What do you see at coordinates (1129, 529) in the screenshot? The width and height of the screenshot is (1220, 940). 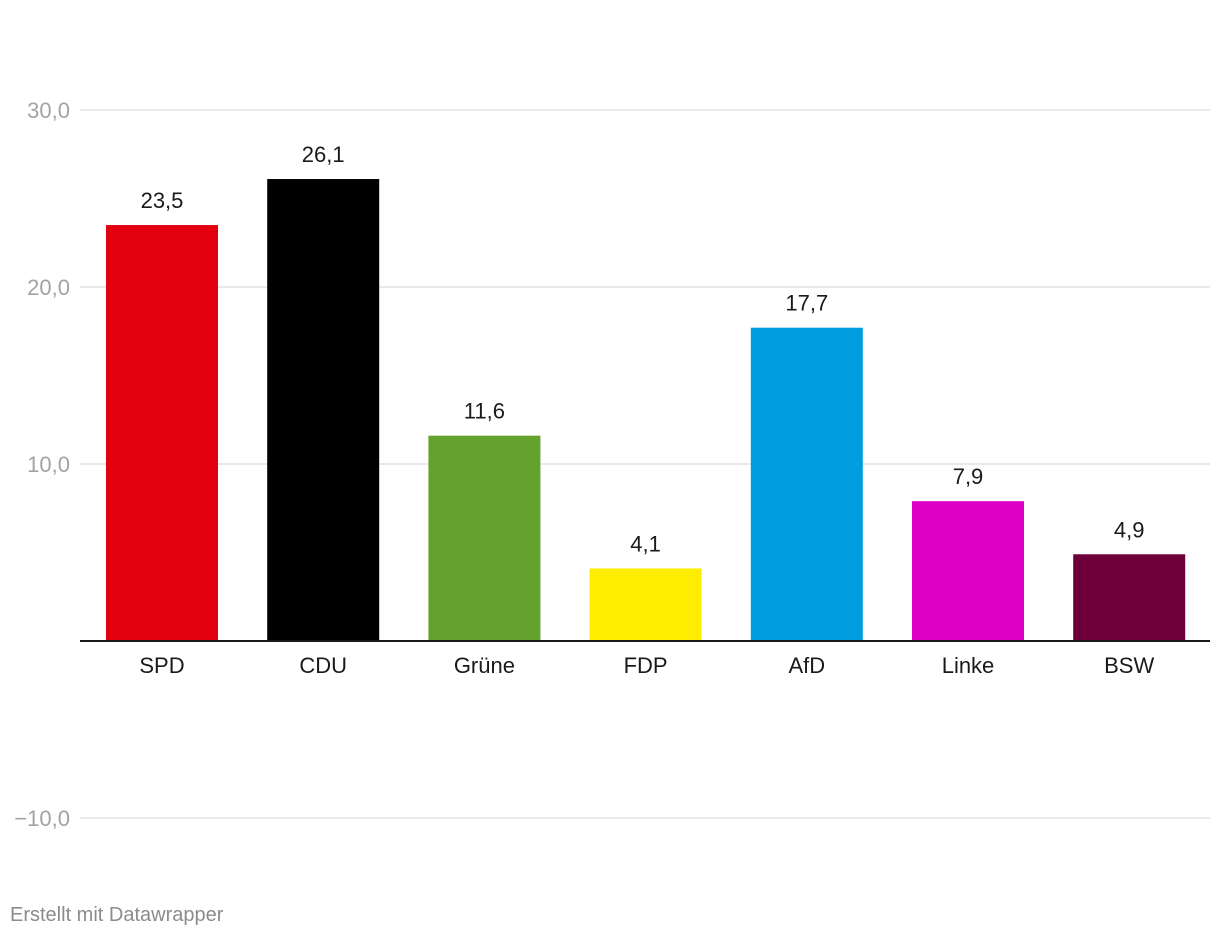 I see `bar-value-label: 4,9` at bounding box center [1129, 529].